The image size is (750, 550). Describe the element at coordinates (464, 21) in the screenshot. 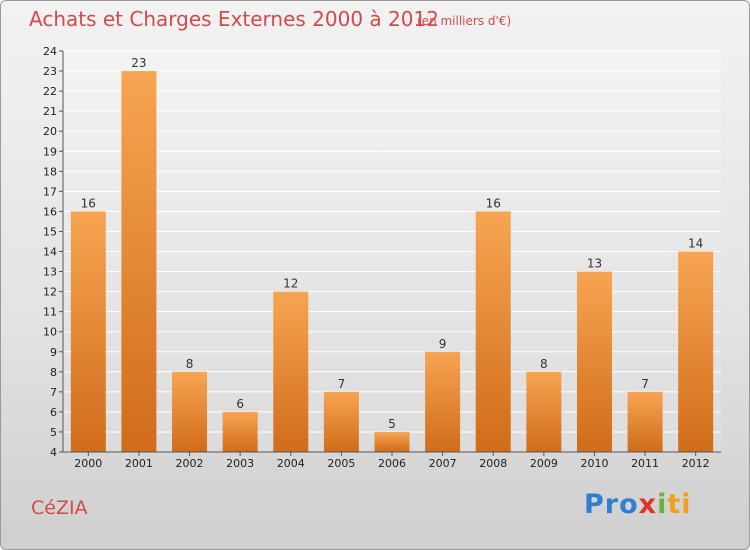

I see `chart-subtitle: (en milliers d'€)` at that location.